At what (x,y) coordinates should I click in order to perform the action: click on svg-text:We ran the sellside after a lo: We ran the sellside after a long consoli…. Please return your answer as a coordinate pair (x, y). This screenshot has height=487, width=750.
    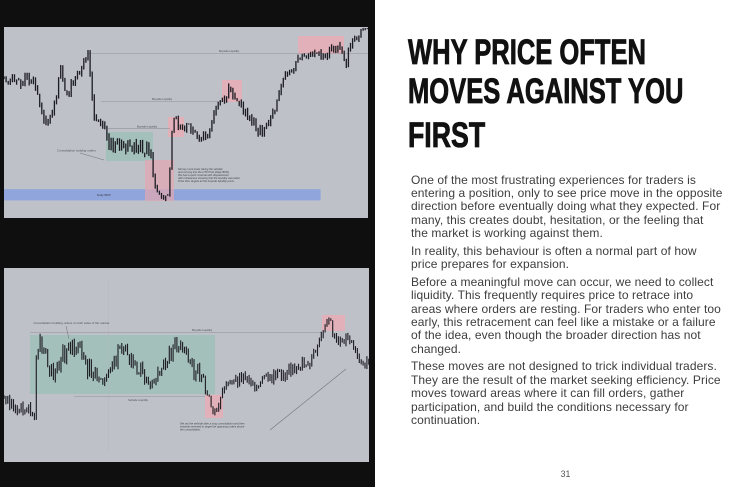
    Looking at the image, I should click on (212, 423).